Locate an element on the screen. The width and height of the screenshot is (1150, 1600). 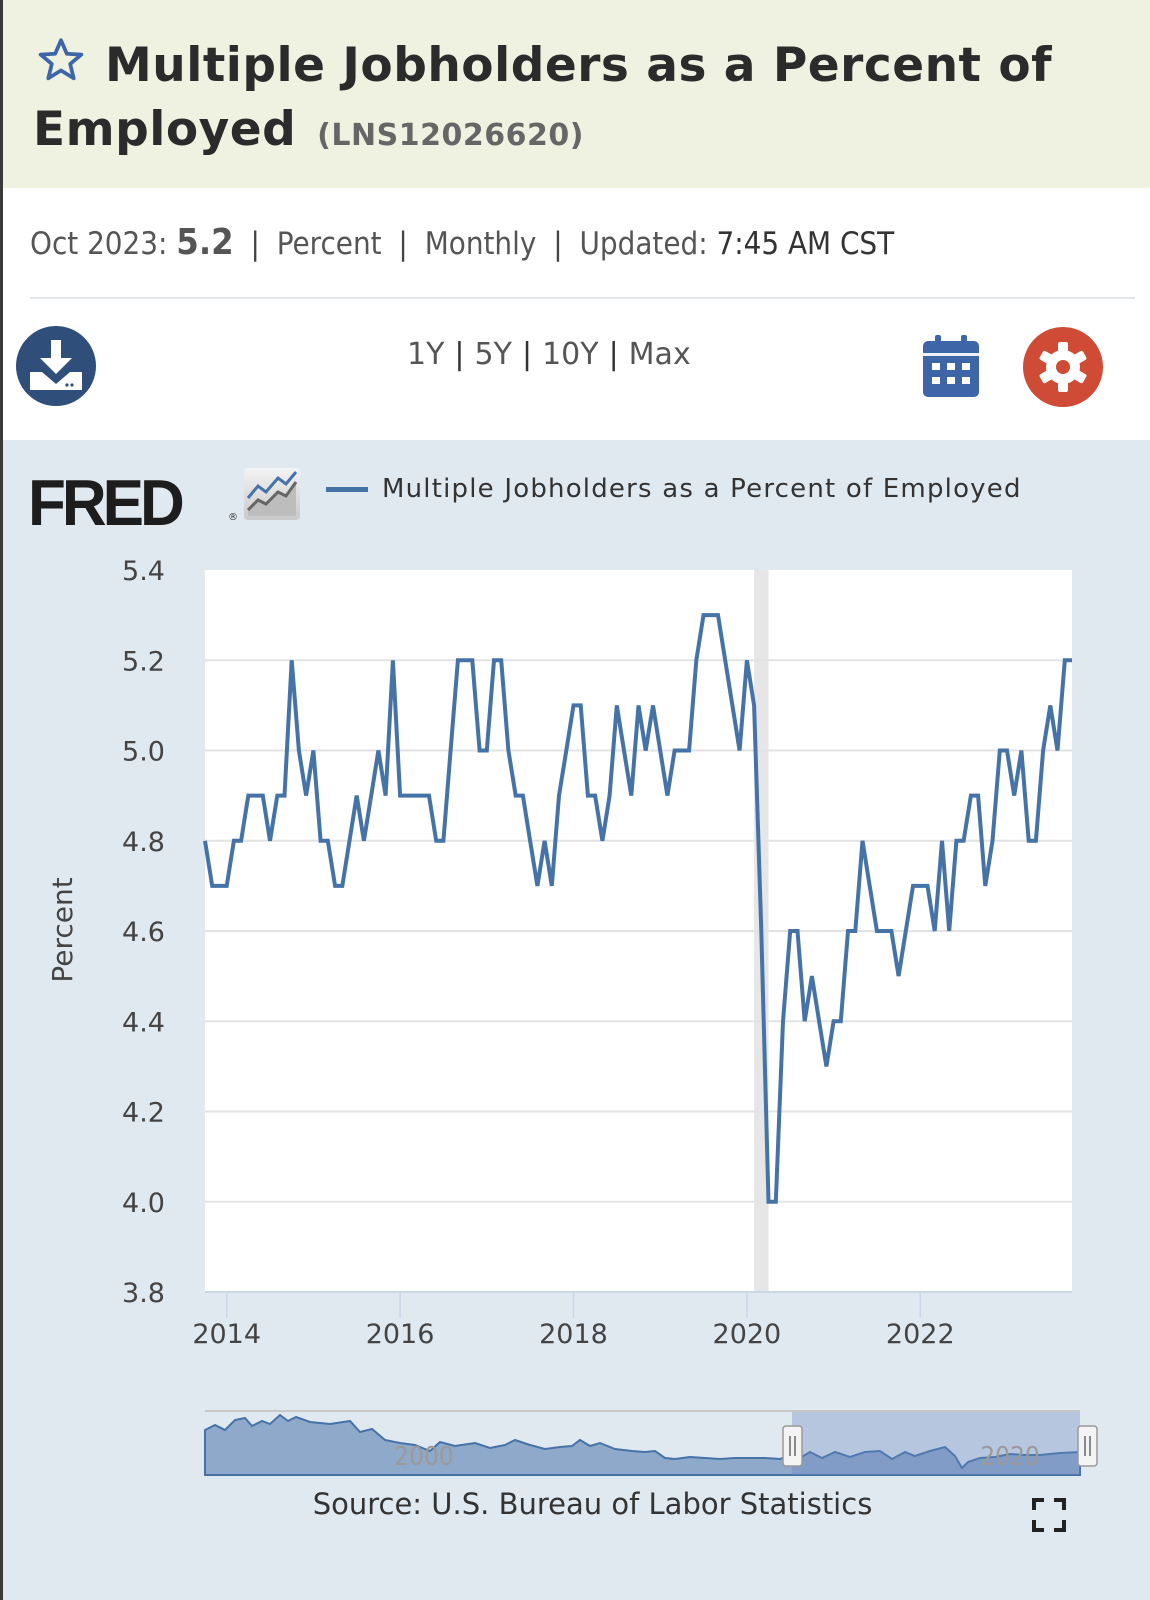
range-5y: 5Y is located at coordinates (493, 354).